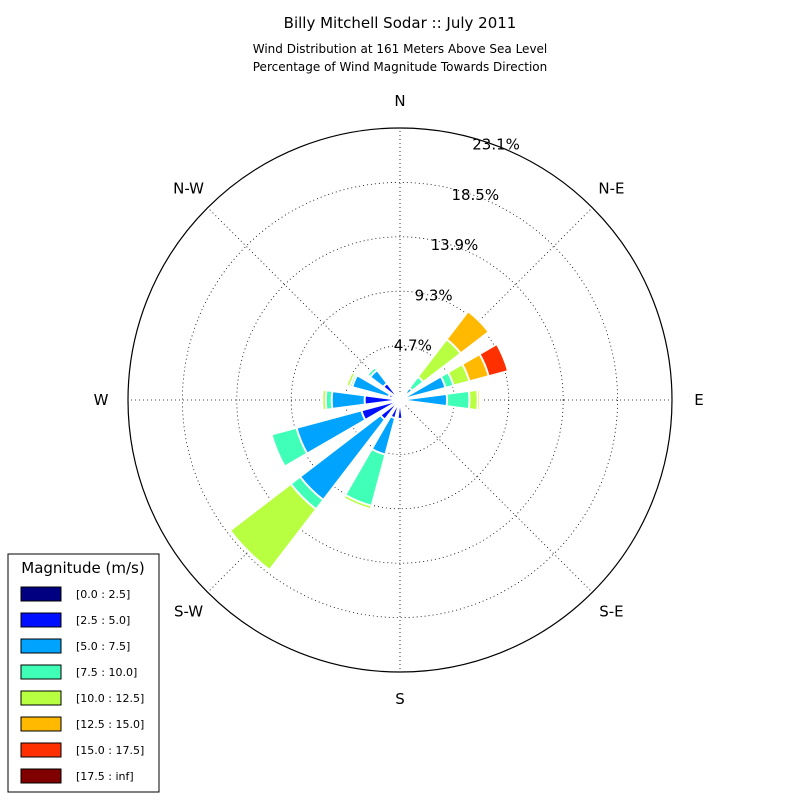 Image resolution: width=800 pixels, height=800 pixels. What do you see at coordinates (188, 611) in the screenshot?
I see `direction-label: S-W` at bounding box center [188, 611].